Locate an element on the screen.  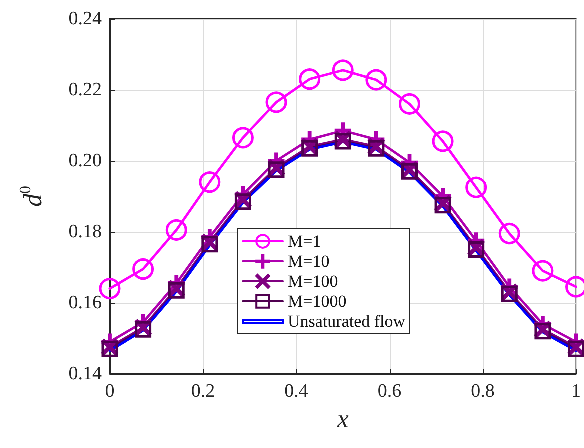
x-tick-label: 0 is located at coordinates (110, 391).